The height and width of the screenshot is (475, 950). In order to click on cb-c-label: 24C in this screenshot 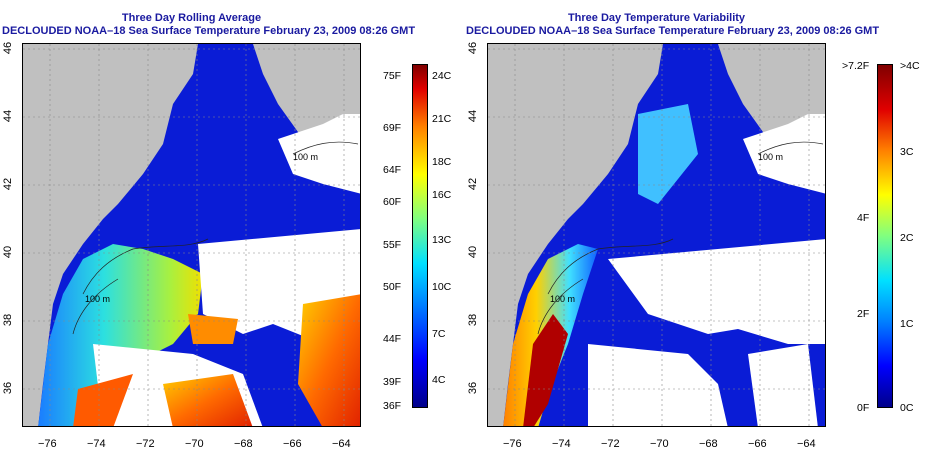, I will do `click(442, 76)`.